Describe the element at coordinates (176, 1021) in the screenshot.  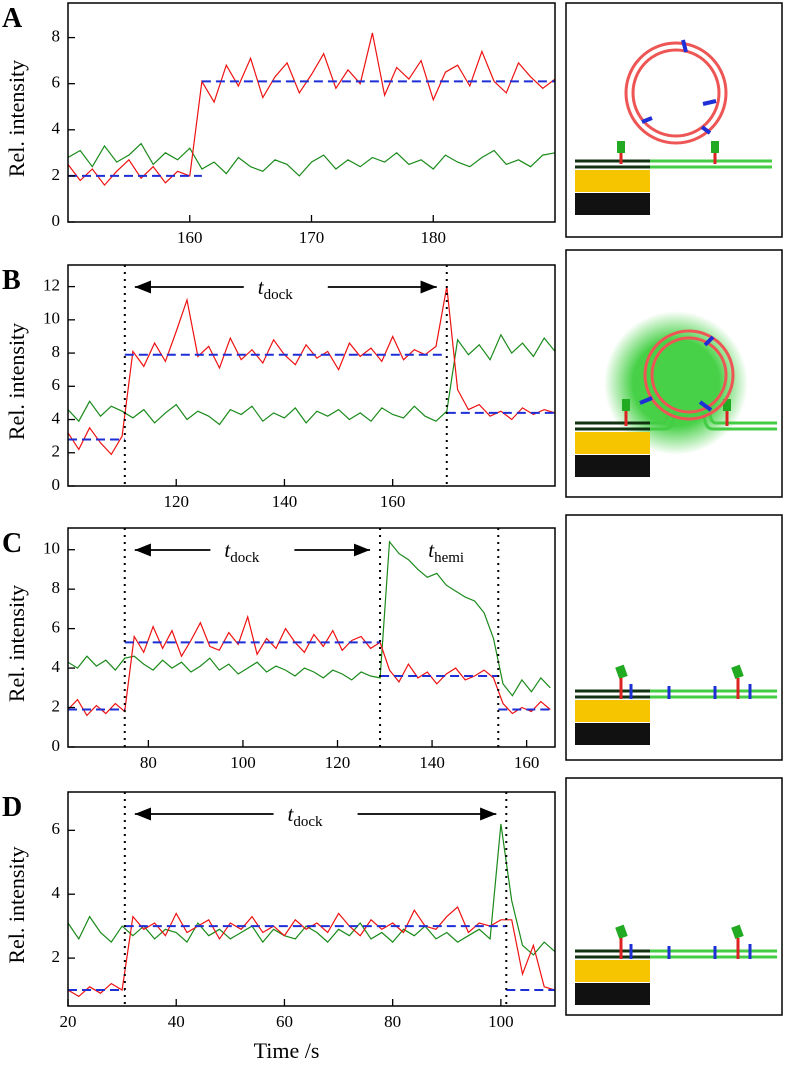
I see `x-tick-label: 40` at that location.